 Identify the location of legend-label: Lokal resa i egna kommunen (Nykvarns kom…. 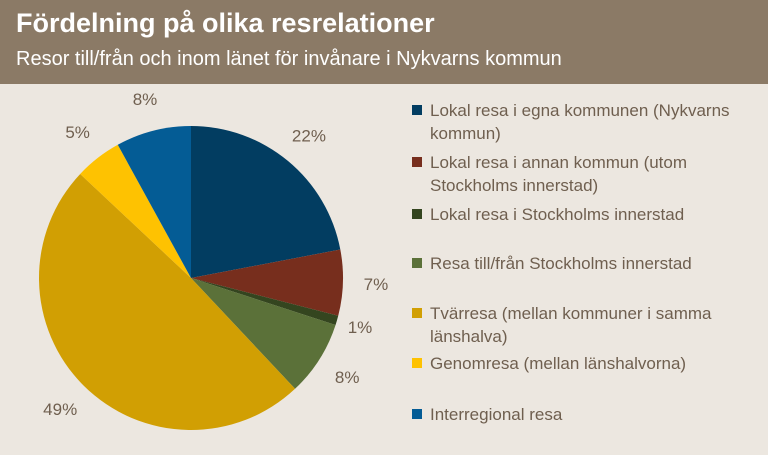
(580, 122).